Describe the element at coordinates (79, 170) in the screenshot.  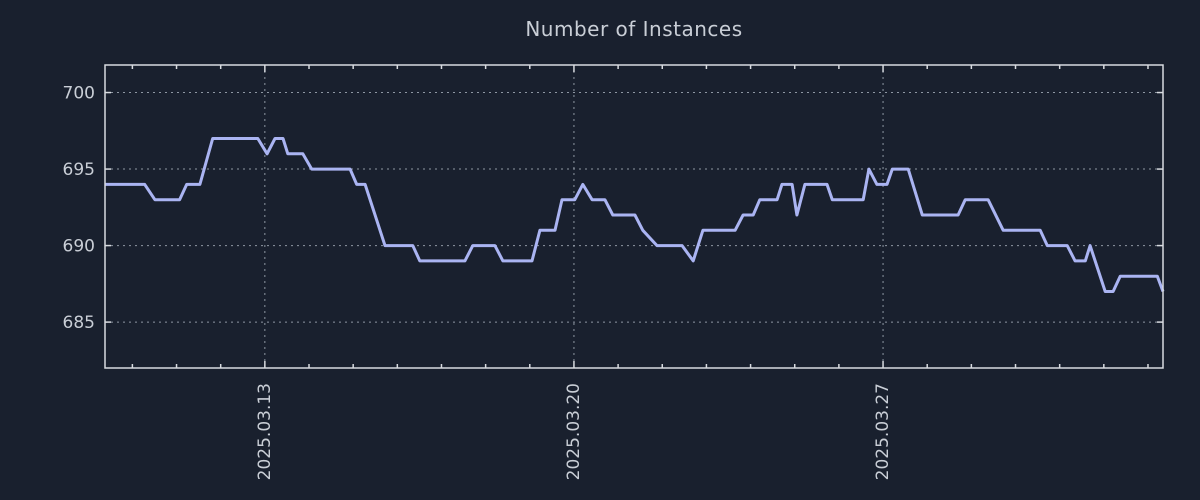
I see `y-tick-label: 695` at that location.